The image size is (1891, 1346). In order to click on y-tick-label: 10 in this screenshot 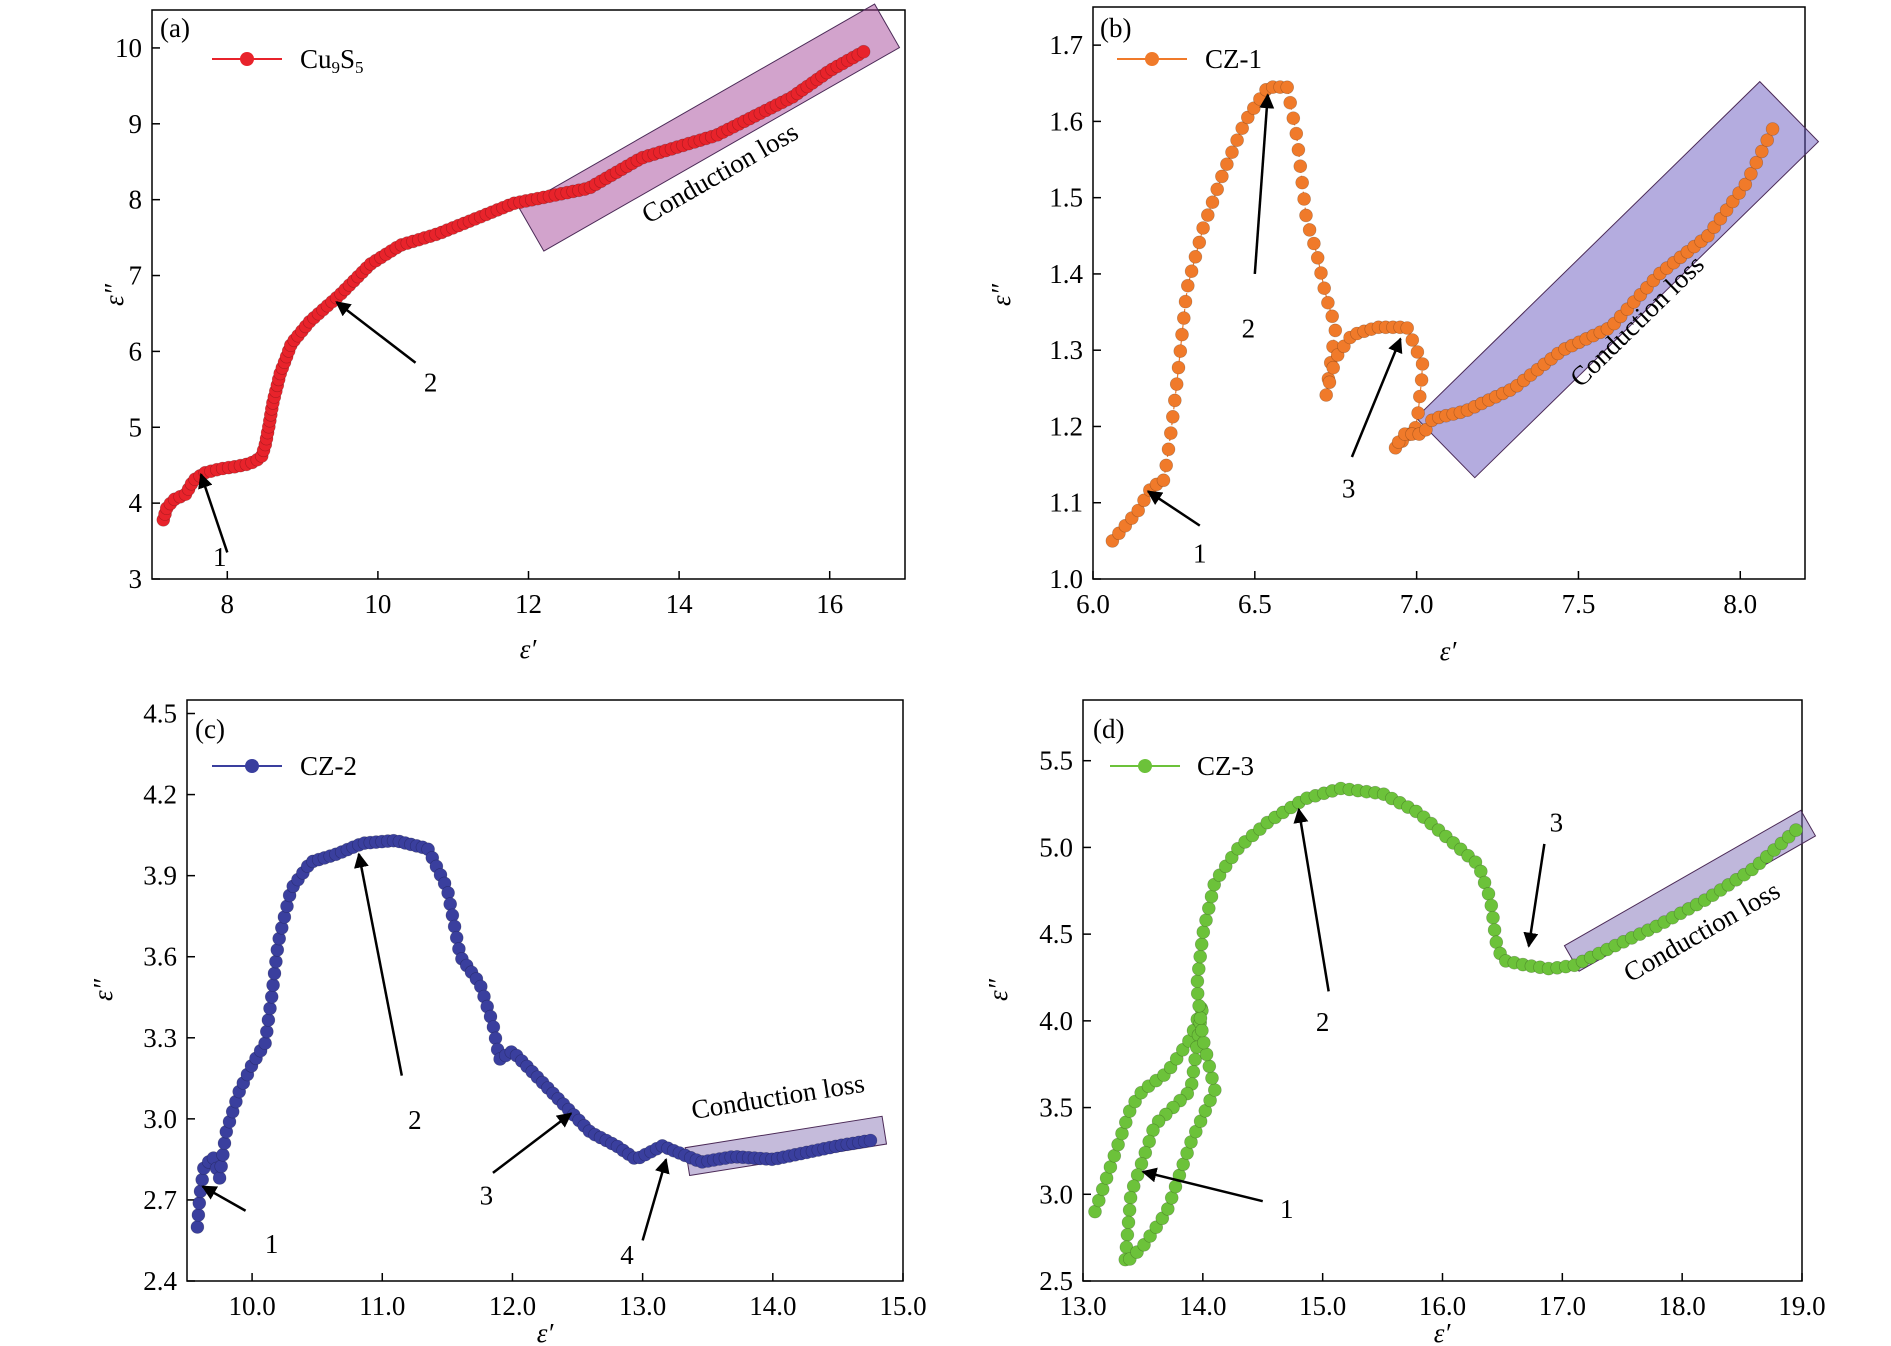, I will do `click(128, 48)`.